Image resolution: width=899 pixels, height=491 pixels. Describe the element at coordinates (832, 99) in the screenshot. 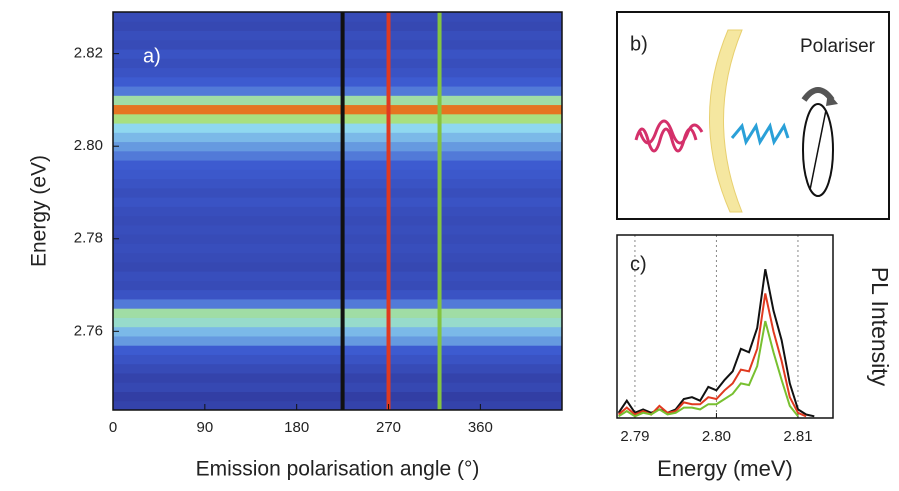

I see `rotation-arrowhead` at that location.